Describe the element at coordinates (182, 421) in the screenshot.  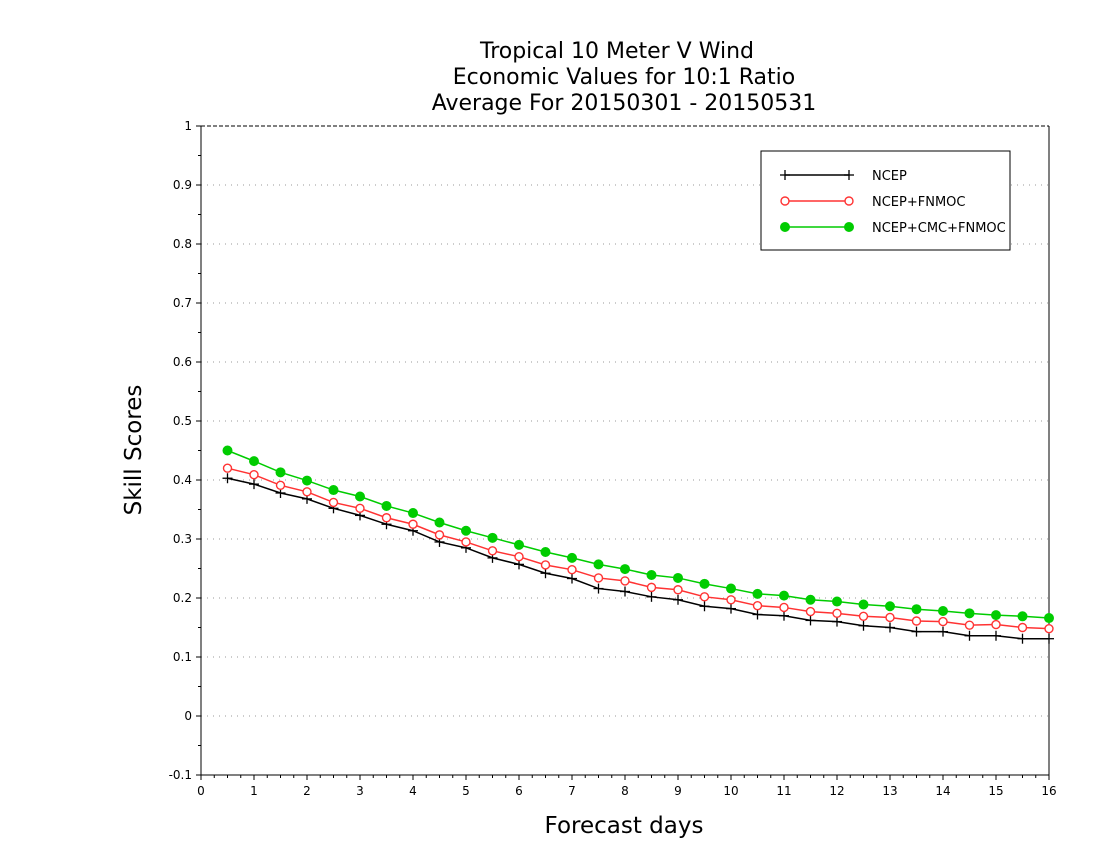
I see `y-tick-label: 0.5` at that location.